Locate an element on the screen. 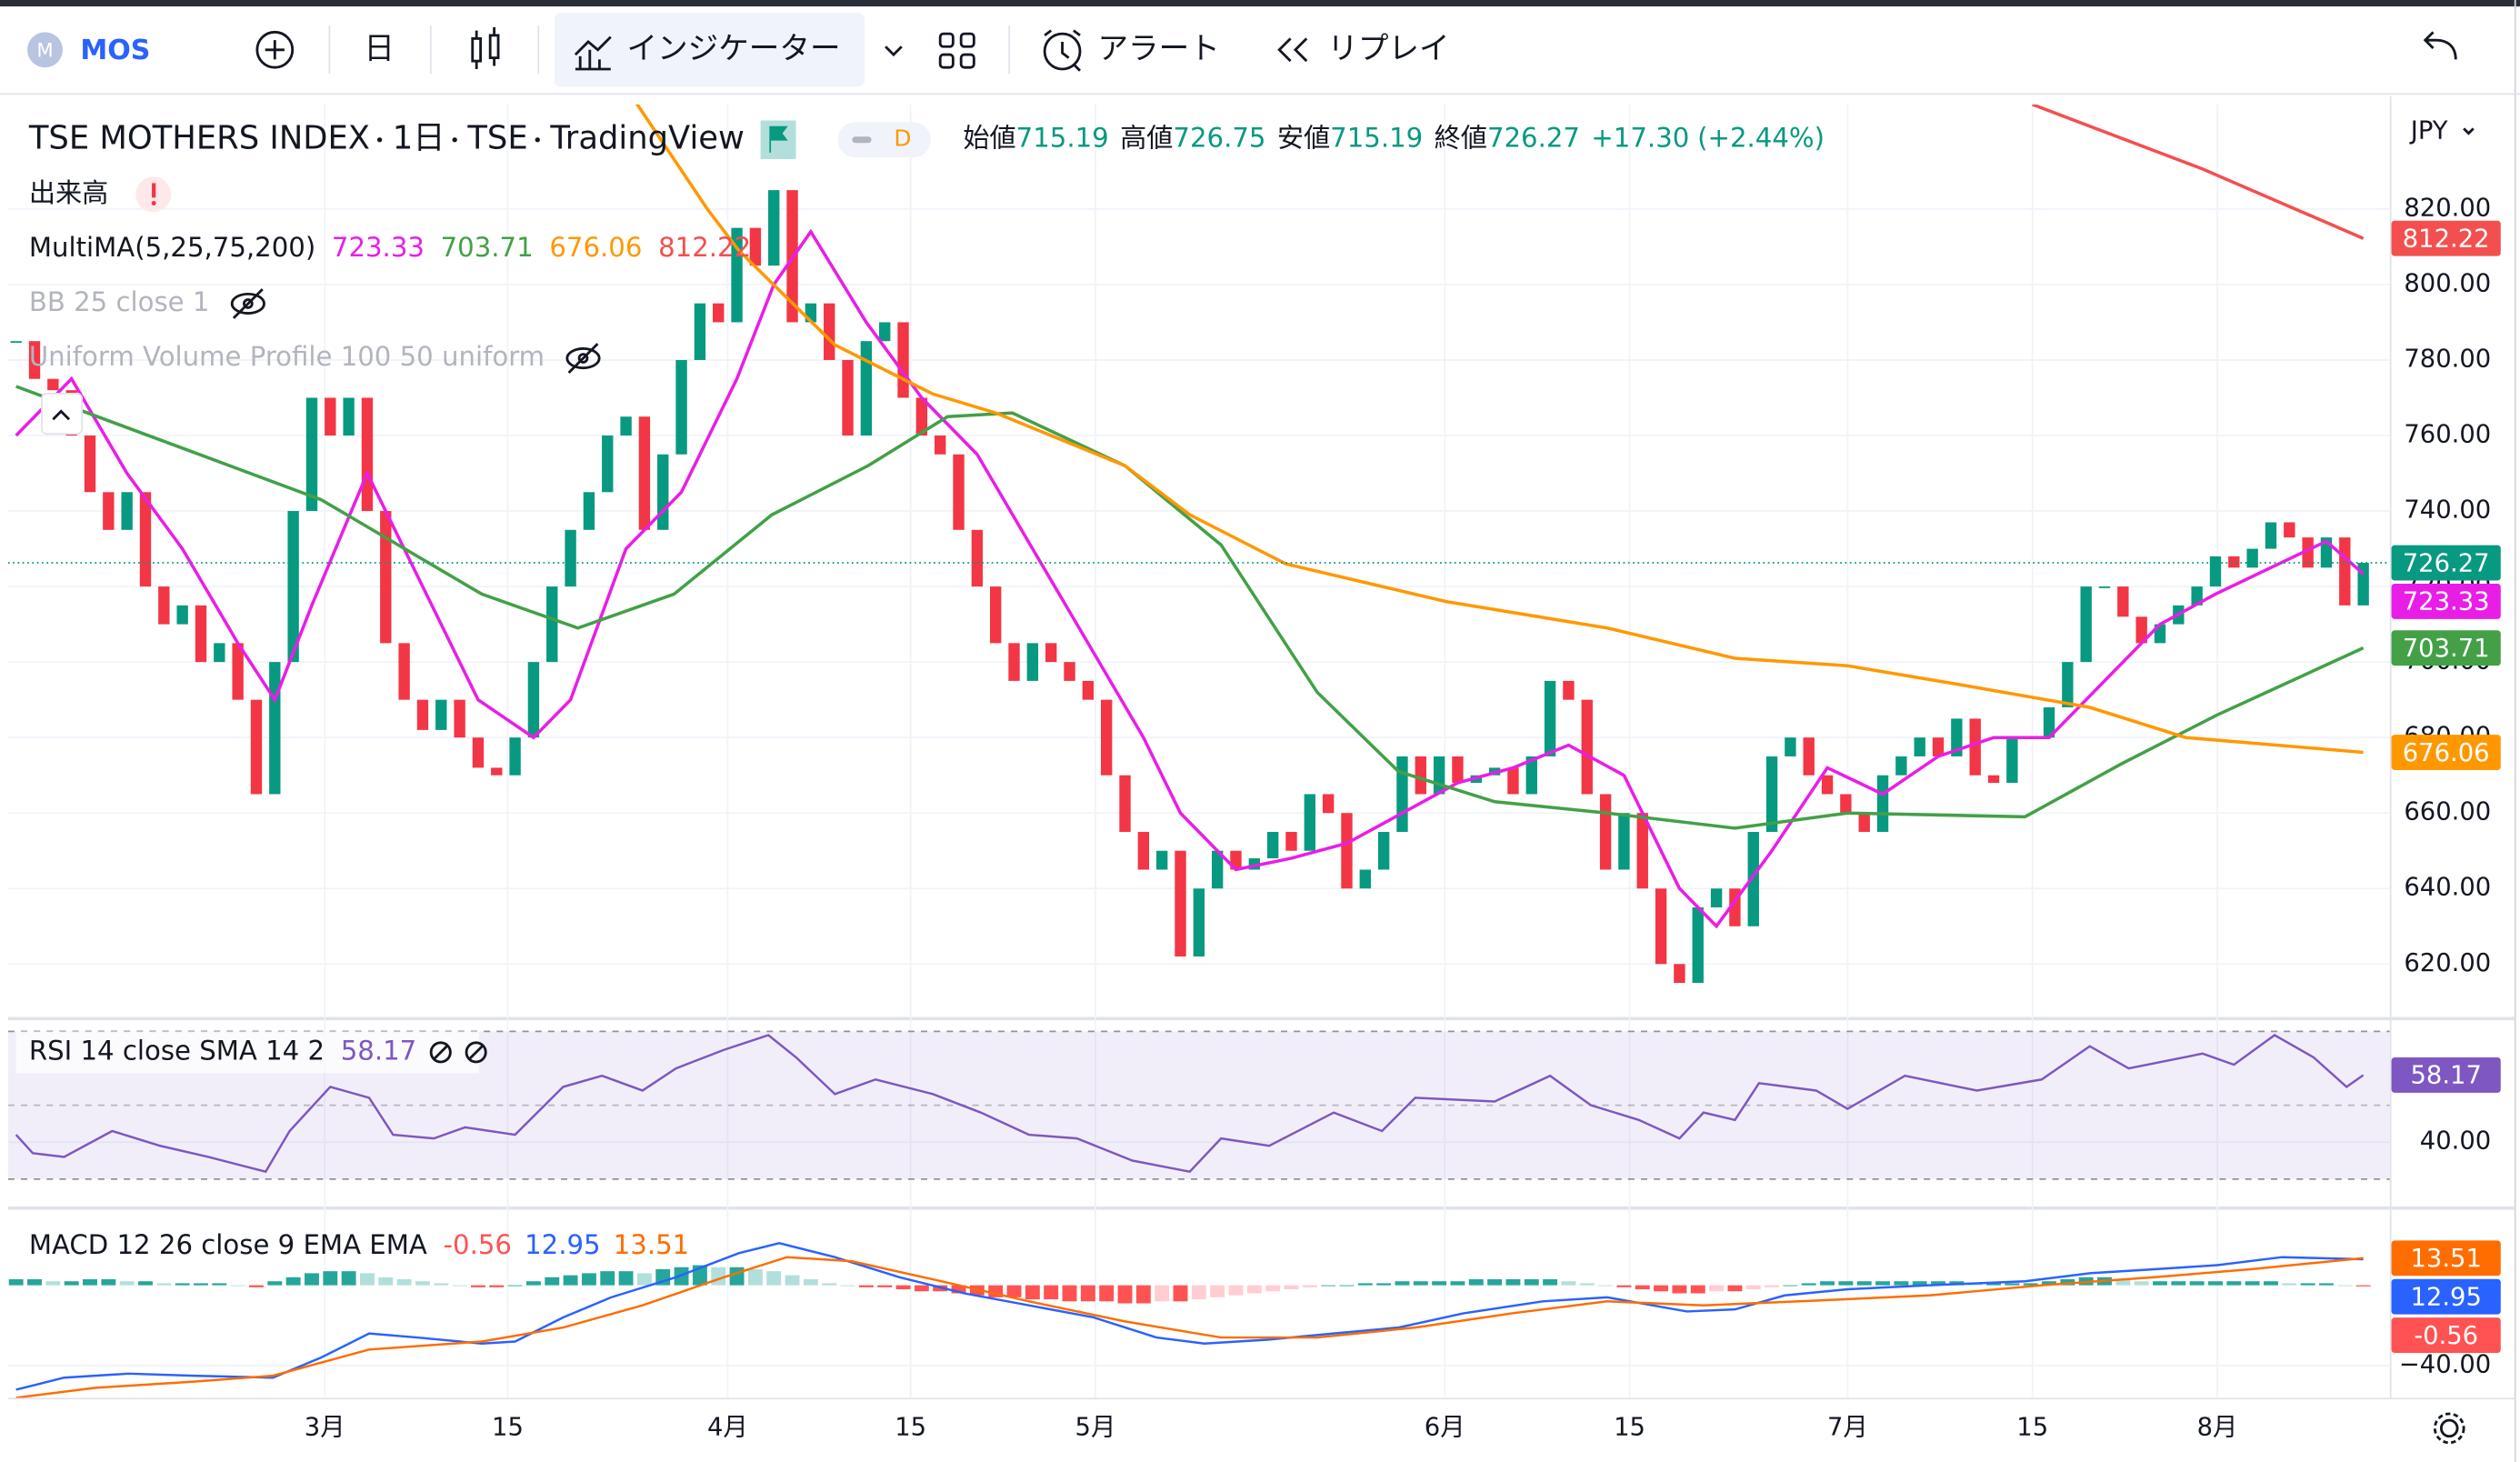  indicators-label: インジケーター is located at coordinates (733, 47).